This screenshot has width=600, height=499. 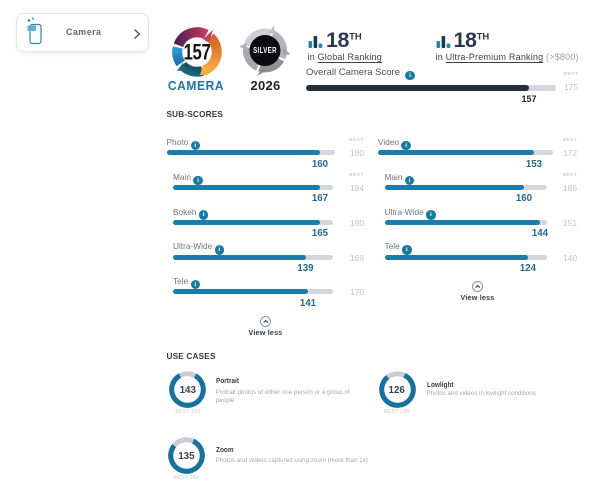 What do you see at coordinates (265, 50) in the screenshot?
I see `svg-text: SILVER` at bounding box center [265, 50].